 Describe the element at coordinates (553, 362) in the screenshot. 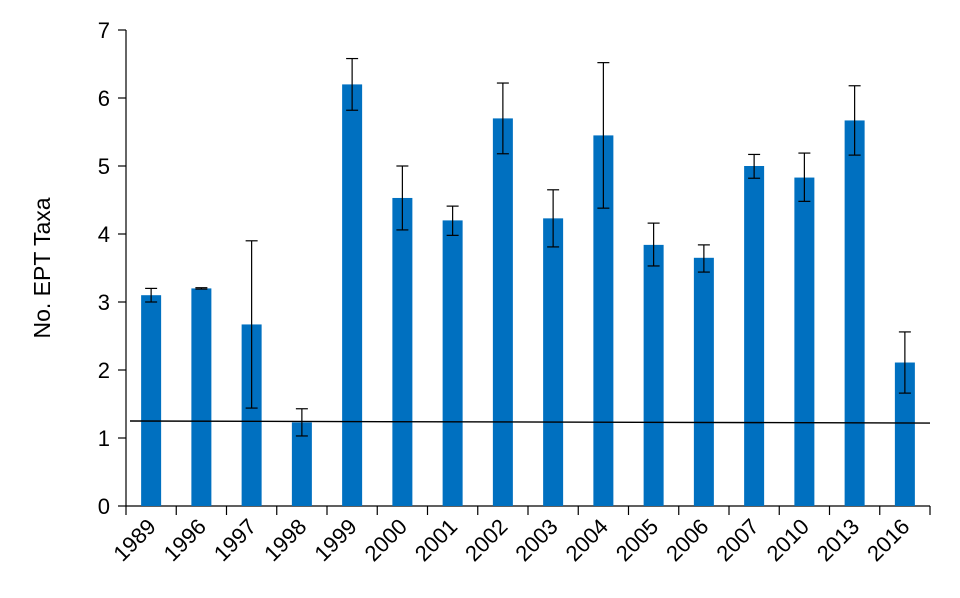

I see `bar-2003` at that location.